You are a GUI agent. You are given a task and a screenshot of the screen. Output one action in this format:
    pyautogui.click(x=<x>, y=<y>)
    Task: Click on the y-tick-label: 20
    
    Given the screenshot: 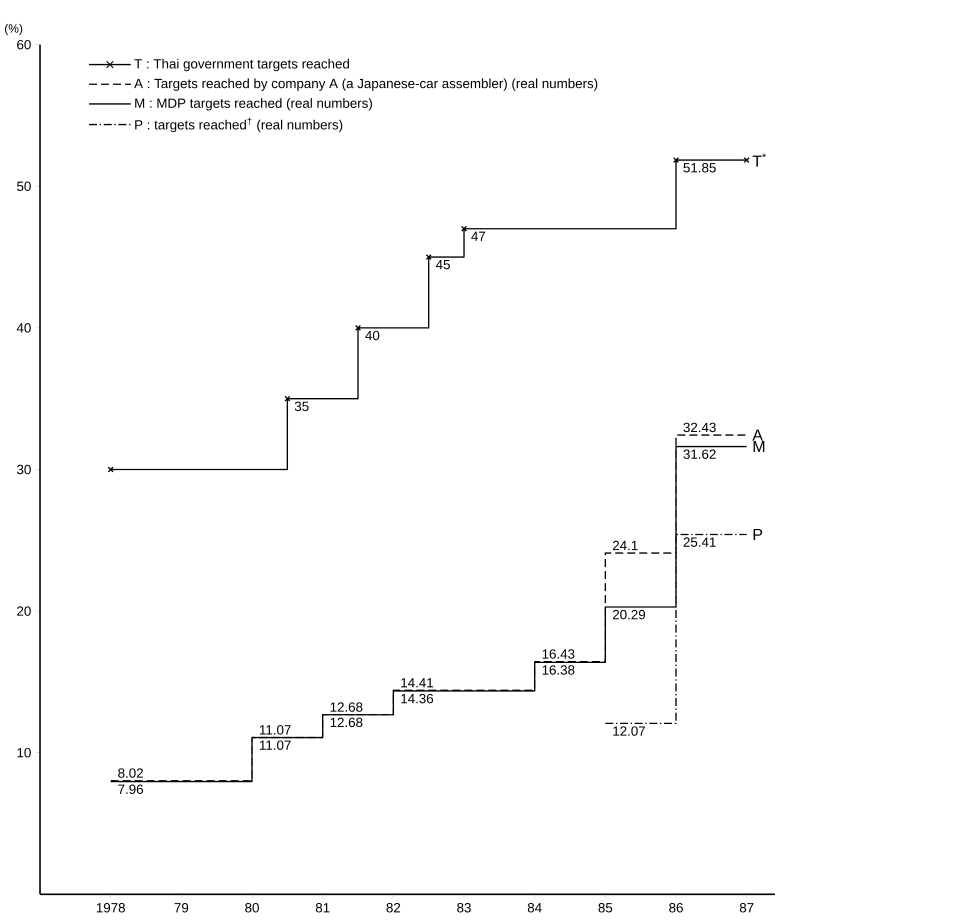 What is the action you would take?
    pyautogui.click(x=24, y=611)
    